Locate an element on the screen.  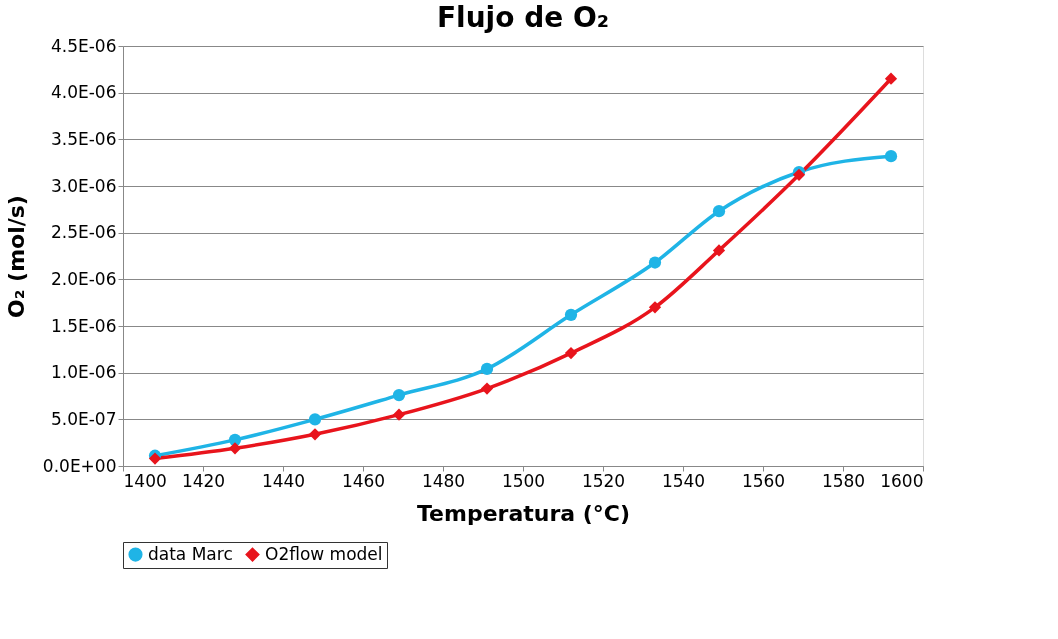
y-tick-label: 2.5E-06 is located at coordinates (83, 232).